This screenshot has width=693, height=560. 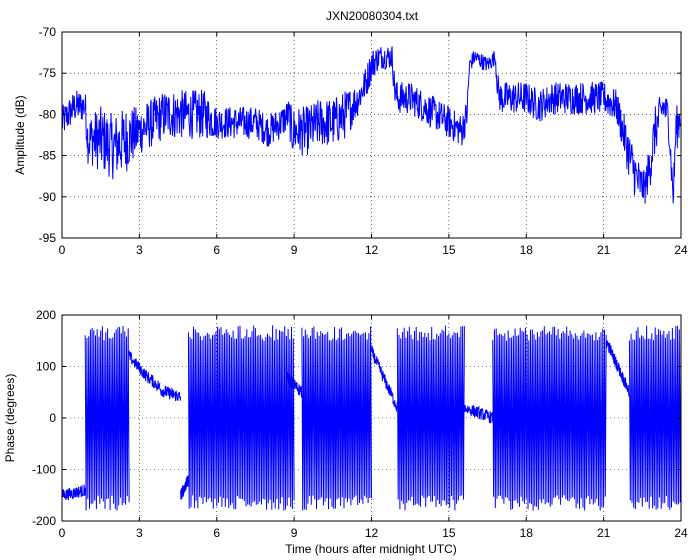 What do you see at coordinates (294, 250) in the screenshot?
I see `amplitude-x-tick-label: 9` at bounding box center [294, 250].